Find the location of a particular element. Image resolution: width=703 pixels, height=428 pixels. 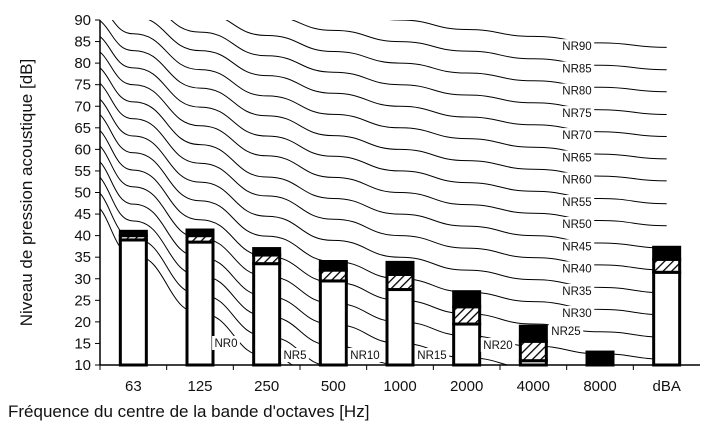

x-tick-label: 250 is located at coordinates (266, 386).